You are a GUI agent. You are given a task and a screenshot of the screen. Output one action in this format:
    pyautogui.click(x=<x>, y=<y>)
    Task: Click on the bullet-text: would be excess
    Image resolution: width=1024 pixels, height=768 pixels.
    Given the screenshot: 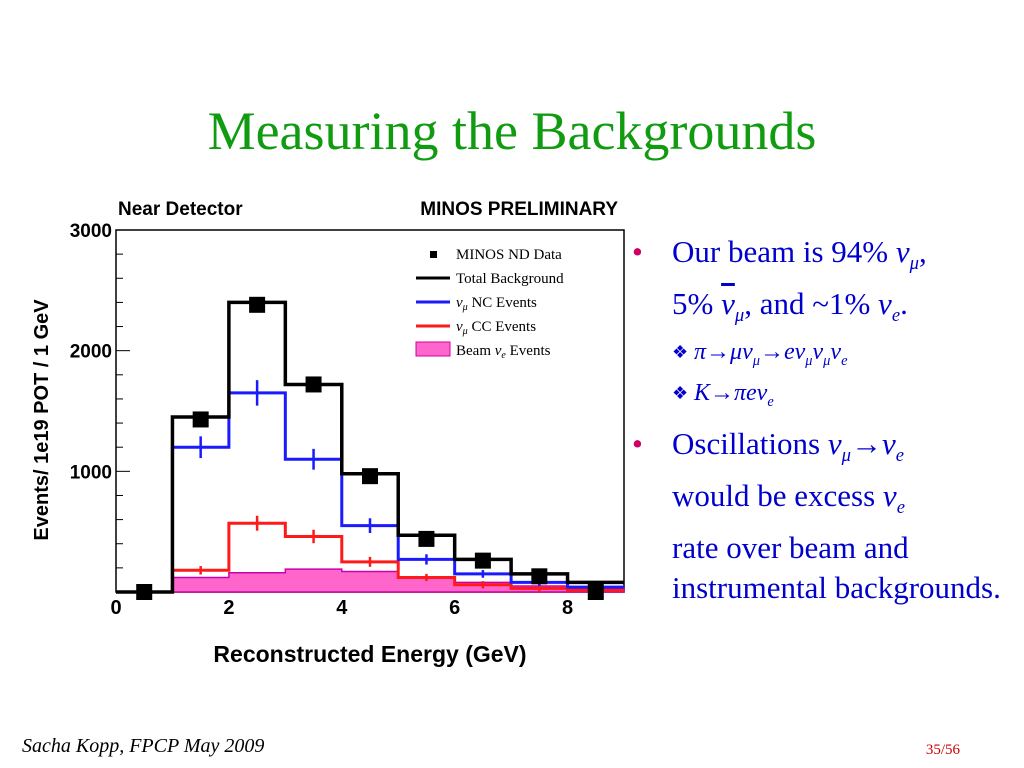 What is the action you would take?
    pyautogui.click(x=774, y=496)
    